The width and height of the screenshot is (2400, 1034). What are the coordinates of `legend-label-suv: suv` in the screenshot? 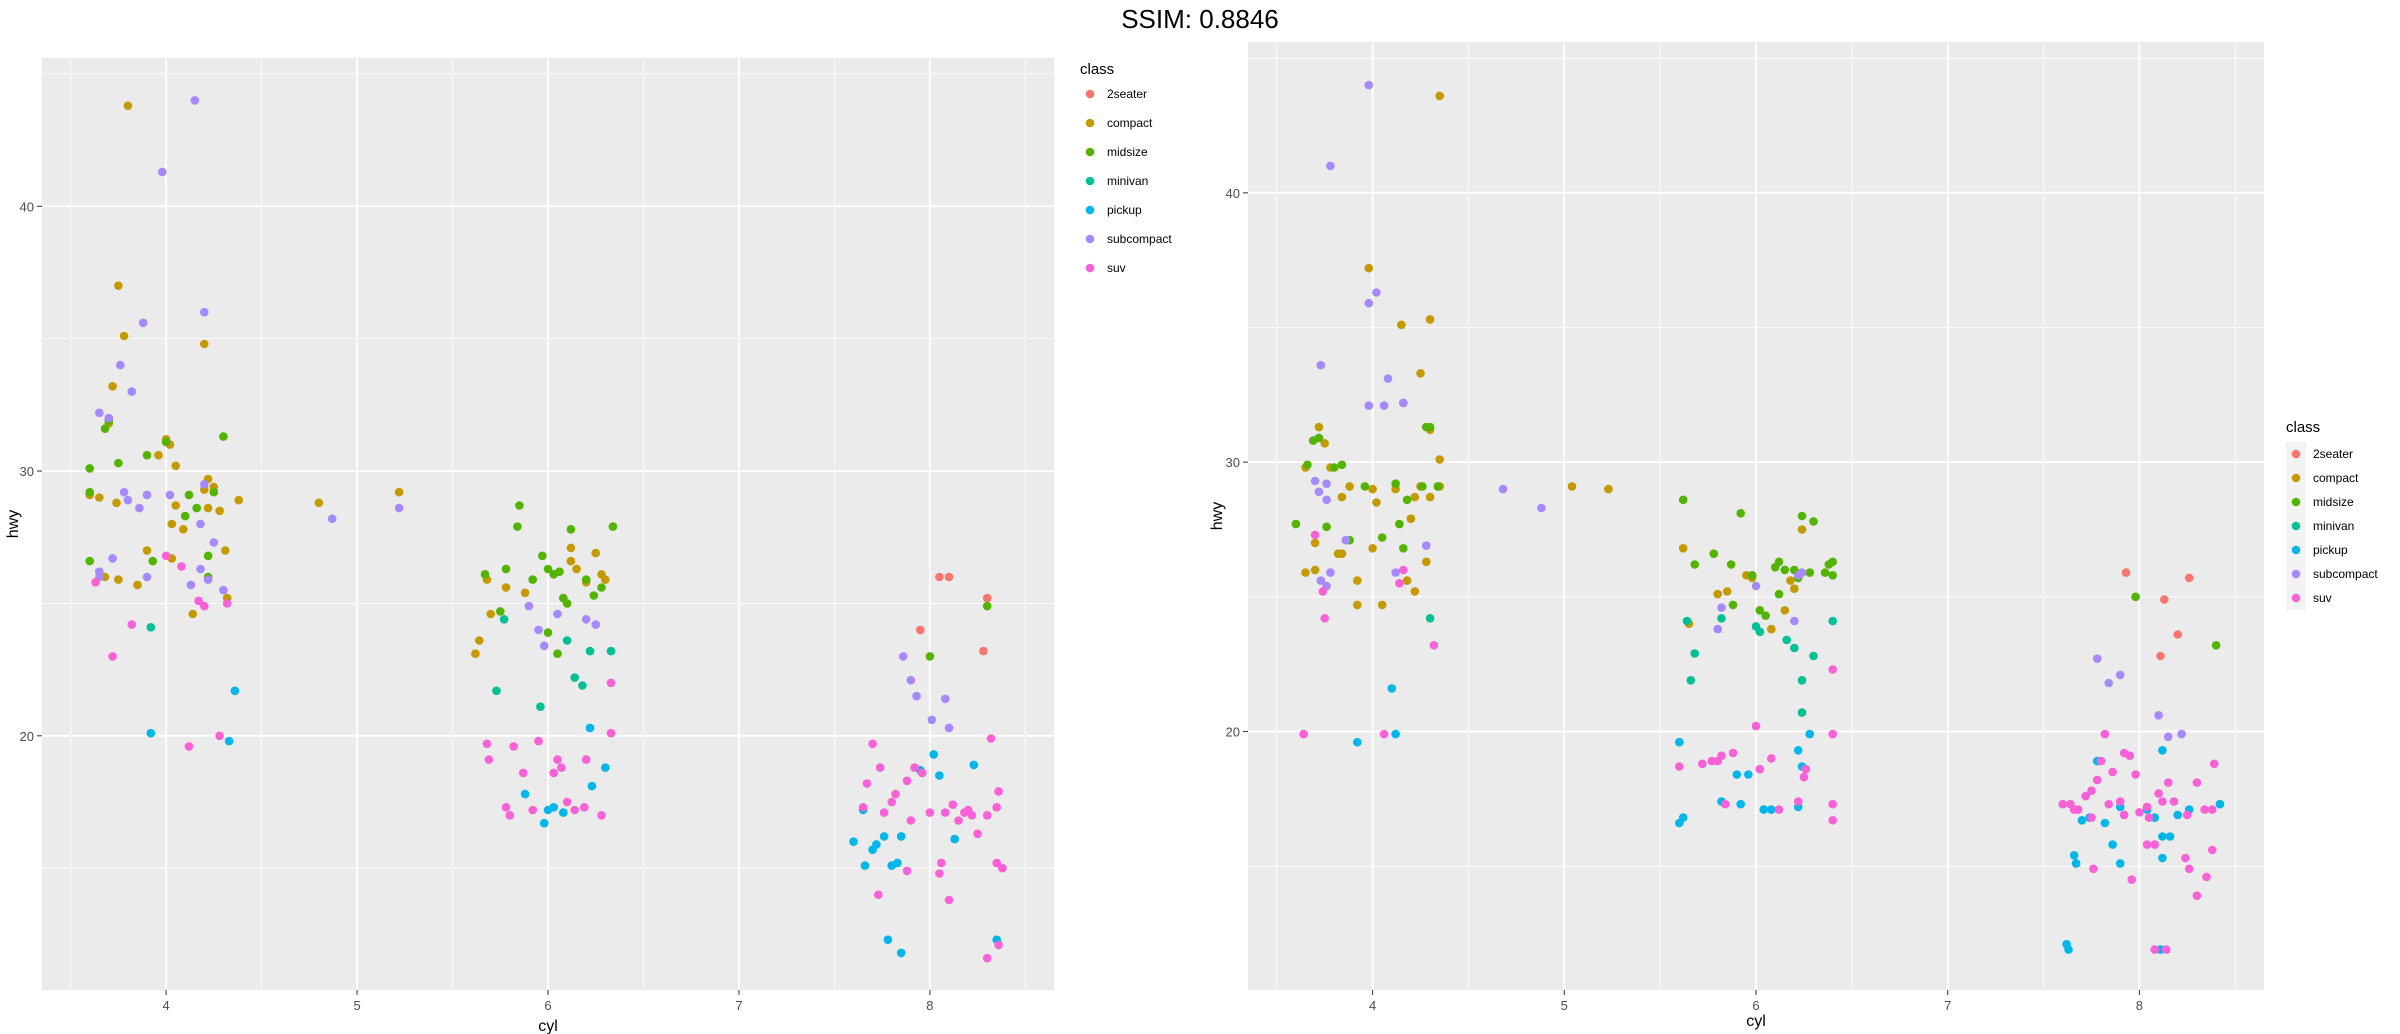 It's located at (1116, 268).